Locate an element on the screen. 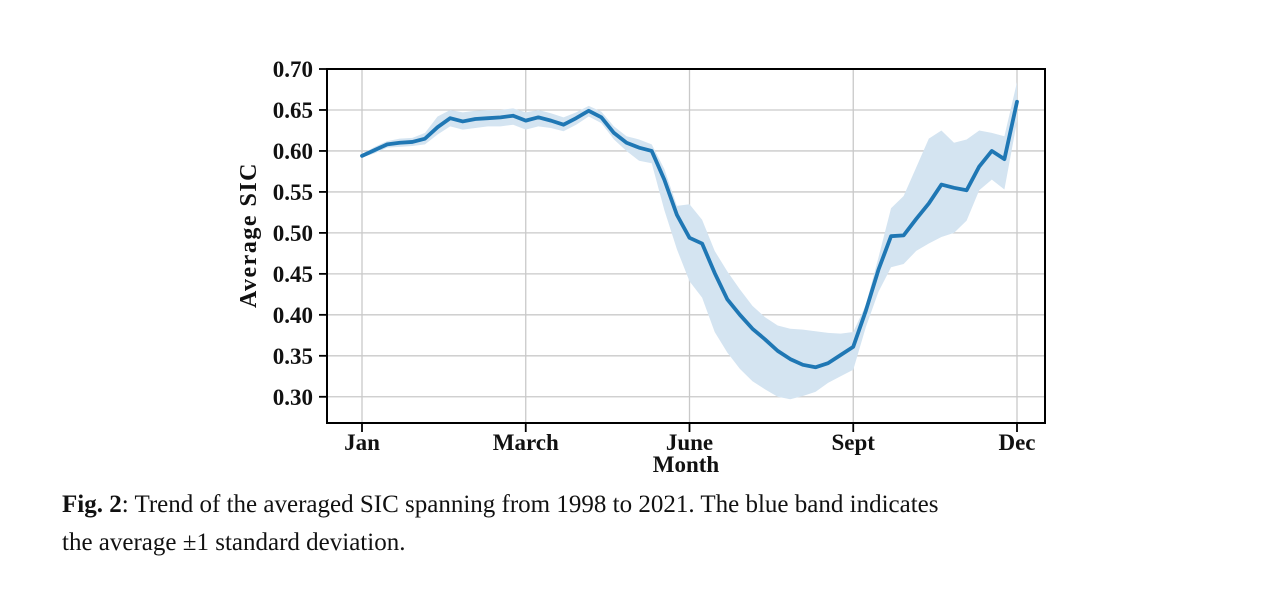  y-tick-label: 0.35 is located at coordinates (293, 356).